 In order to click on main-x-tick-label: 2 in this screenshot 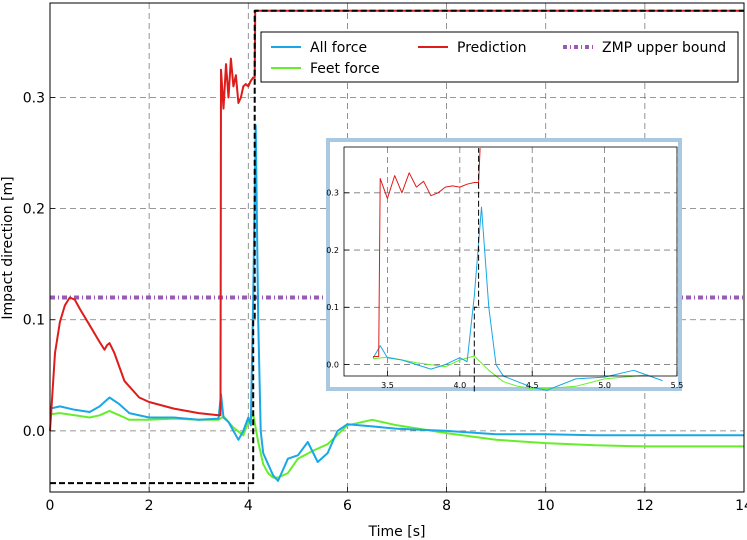, I will do `click(149, 506)`.